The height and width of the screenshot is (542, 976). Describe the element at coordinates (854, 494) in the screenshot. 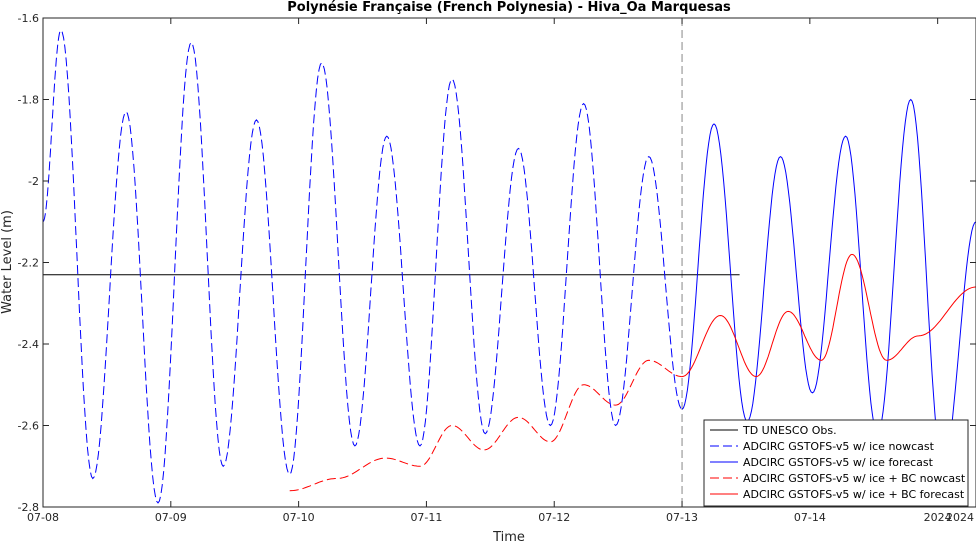

I see `legend-label-4: ADCIRC GSTOFS-v5 w/ ice + BC forecast` at that location.